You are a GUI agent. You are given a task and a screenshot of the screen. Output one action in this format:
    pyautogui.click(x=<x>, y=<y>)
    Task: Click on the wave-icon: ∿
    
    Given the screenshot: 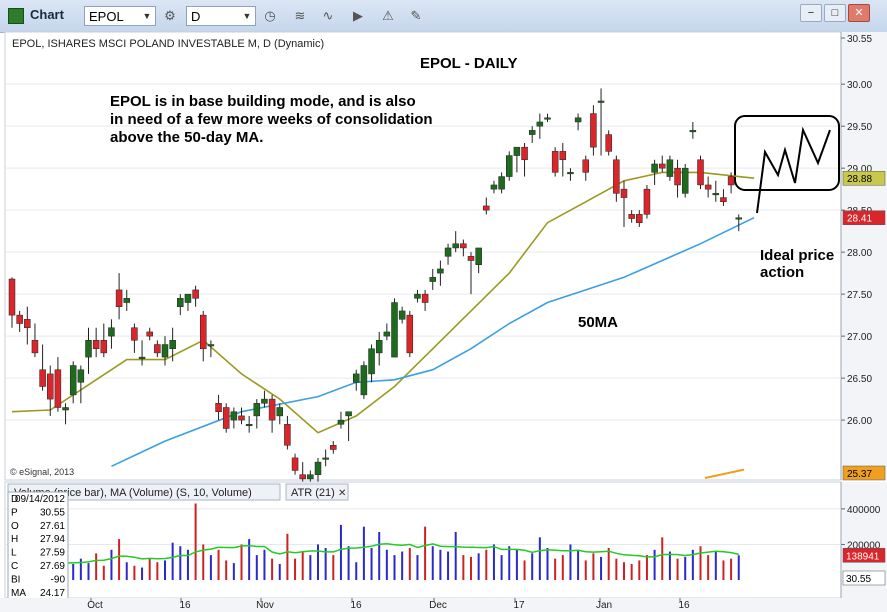 What is the action you would take?
    pyautogui.click(x=328, y=15)
    